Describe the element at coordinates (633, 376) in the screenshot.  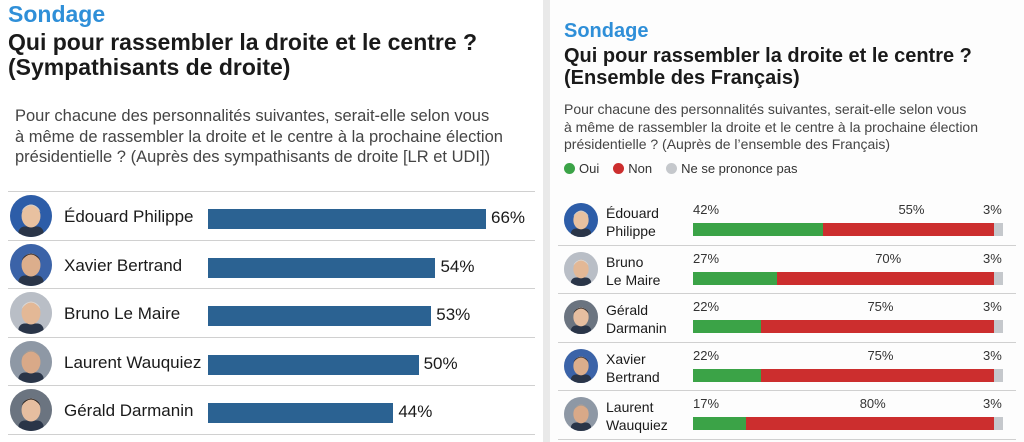
I see `right-name-line-2: Bertrand` at that location.